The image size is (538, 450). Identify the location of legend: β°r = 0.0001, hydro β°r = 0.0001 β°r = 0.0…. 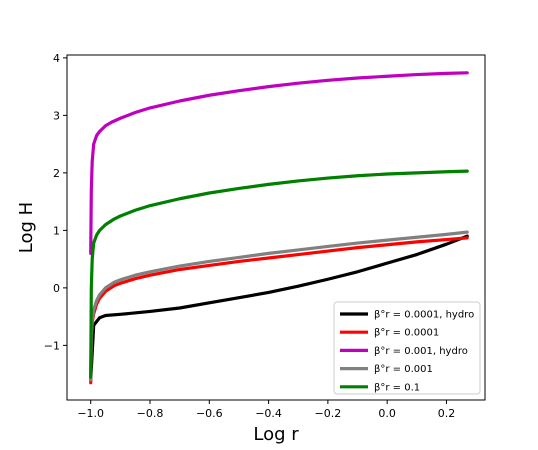
(407, 348).